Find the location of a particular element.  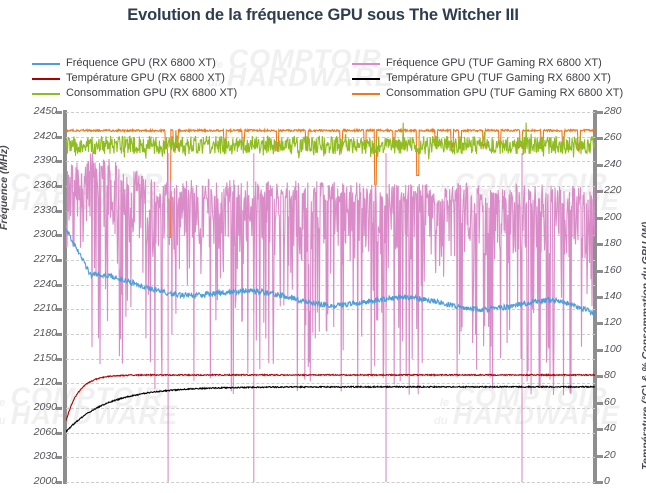

legend-item-freq_tuf: Fréquence GPU (TUF Gaming RX 6800 XT) is located at coordinates (498, 63).